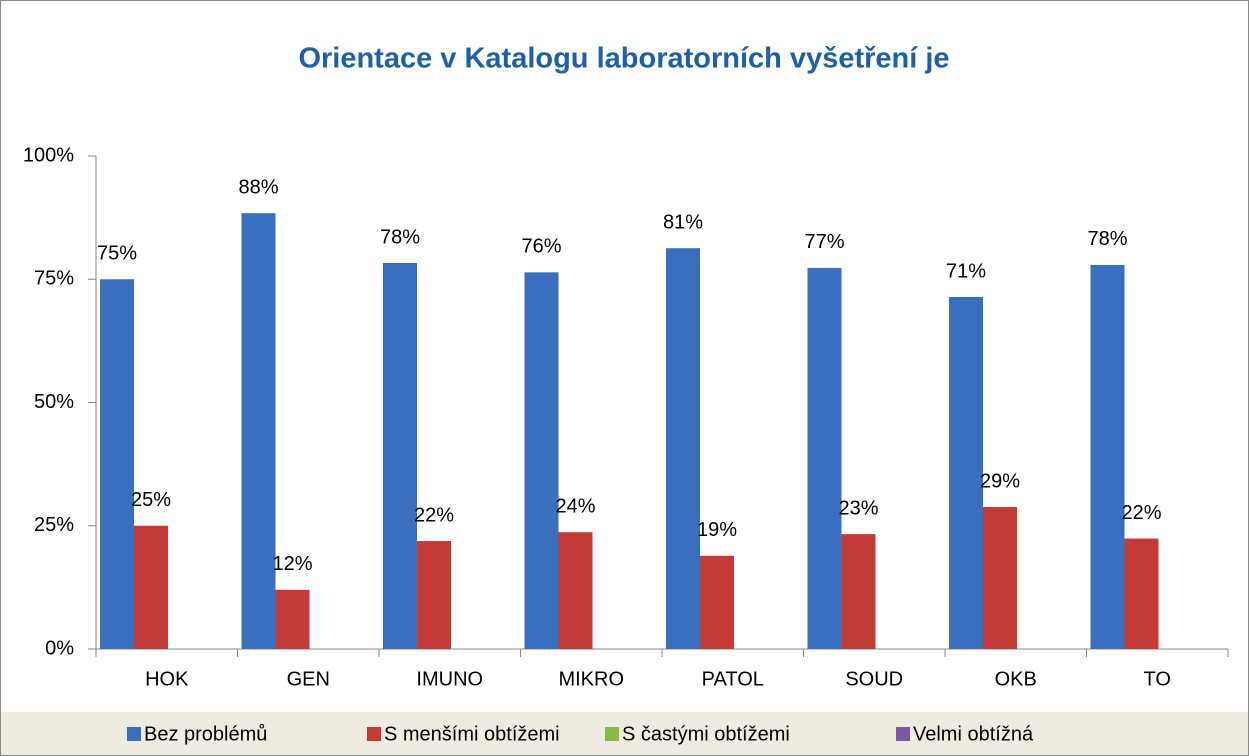  I want to click on y-tick-label: 75%, so click(54, 279).